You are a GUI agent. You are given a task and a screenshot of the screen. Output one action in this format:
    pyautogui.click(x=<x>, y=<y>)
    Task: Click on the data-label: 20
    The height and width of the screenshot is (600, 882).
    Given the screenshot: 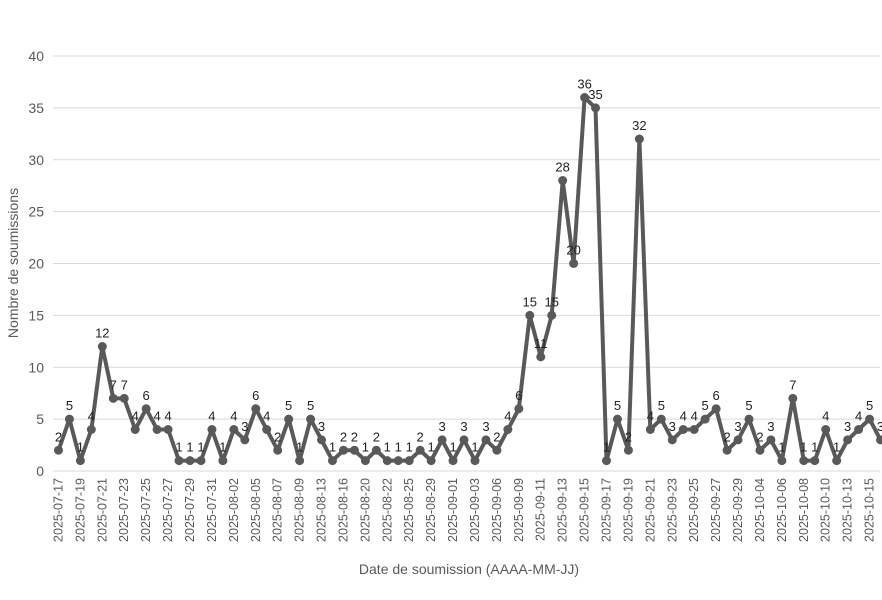 What is the action you would take?
    pyautogui.click(x=573, y=250)
    